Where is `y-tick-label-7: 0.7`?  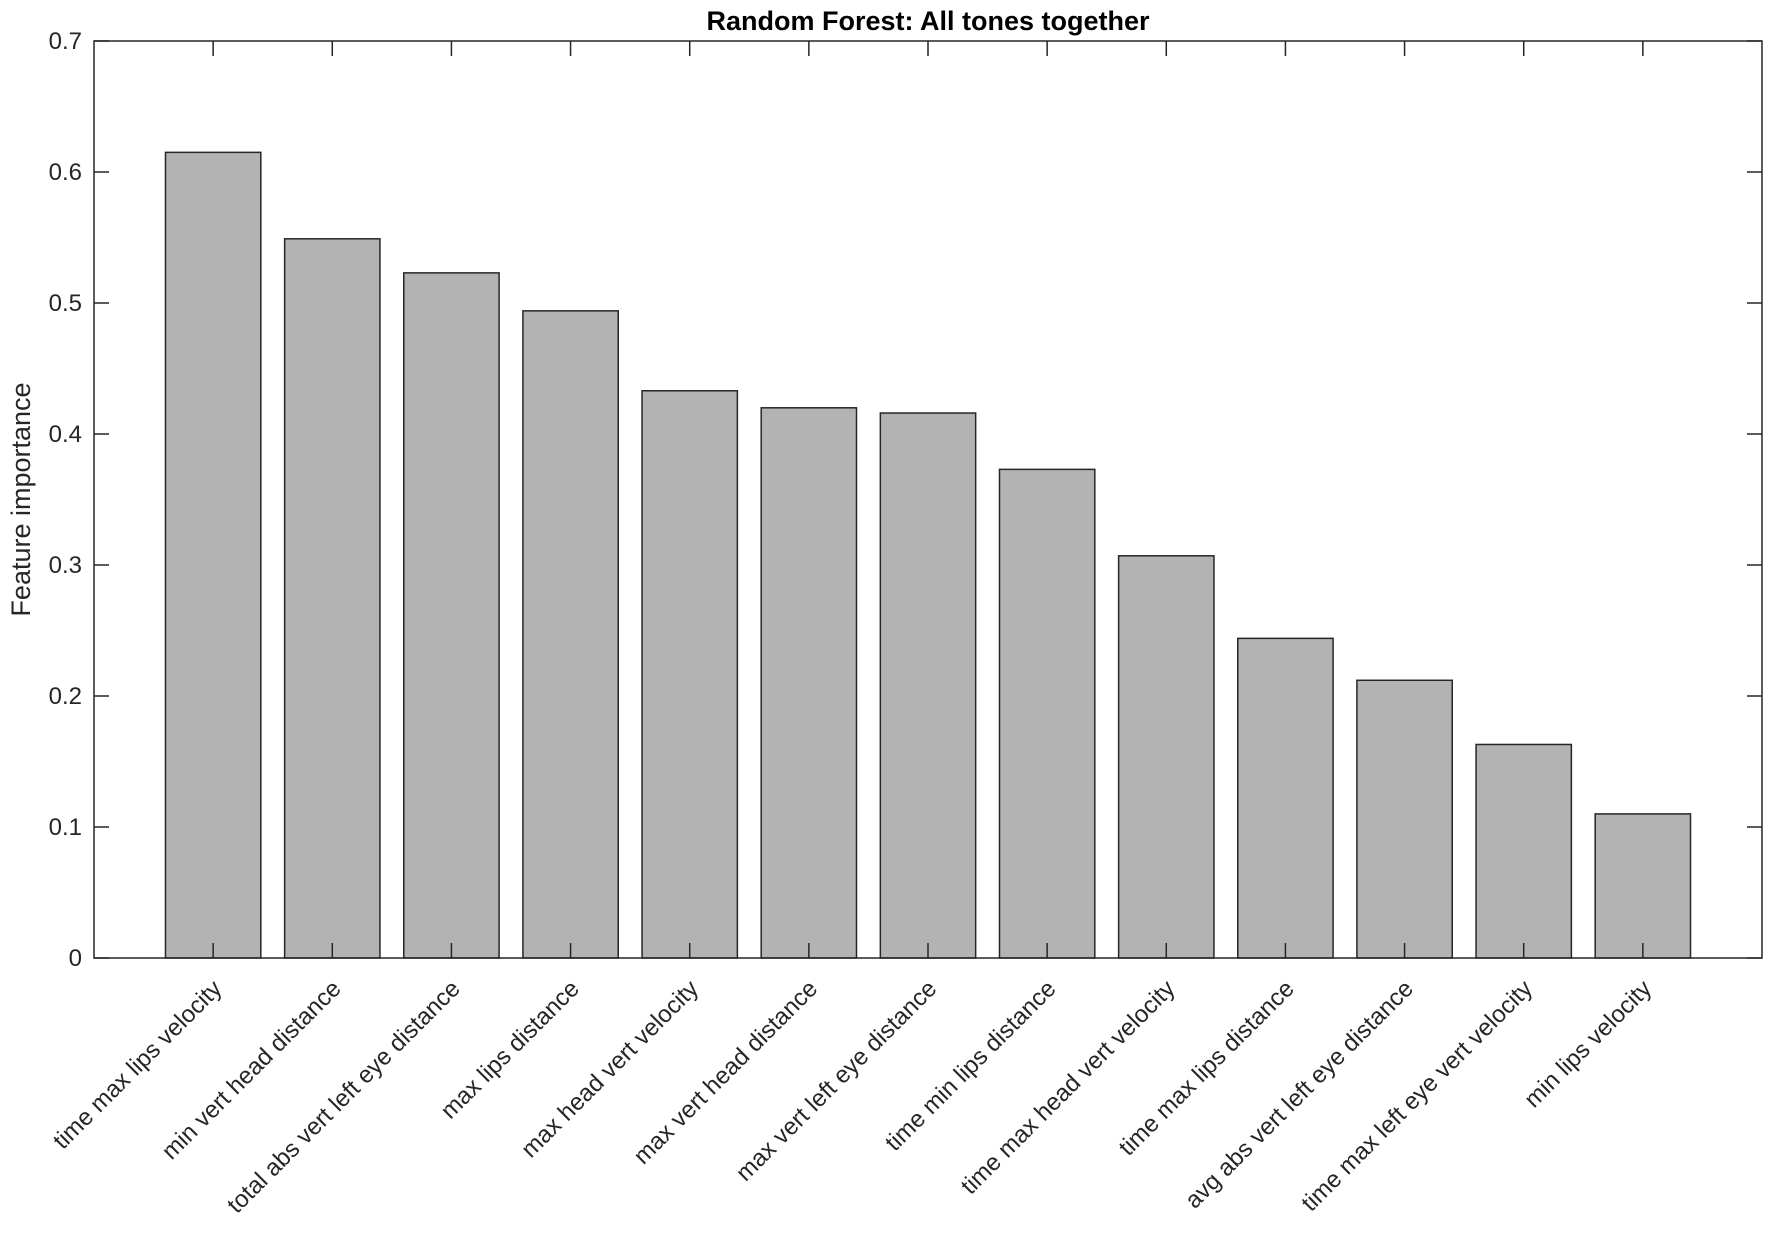 y-tick-label-7: 0.7 is located at coordinates (65, 41).